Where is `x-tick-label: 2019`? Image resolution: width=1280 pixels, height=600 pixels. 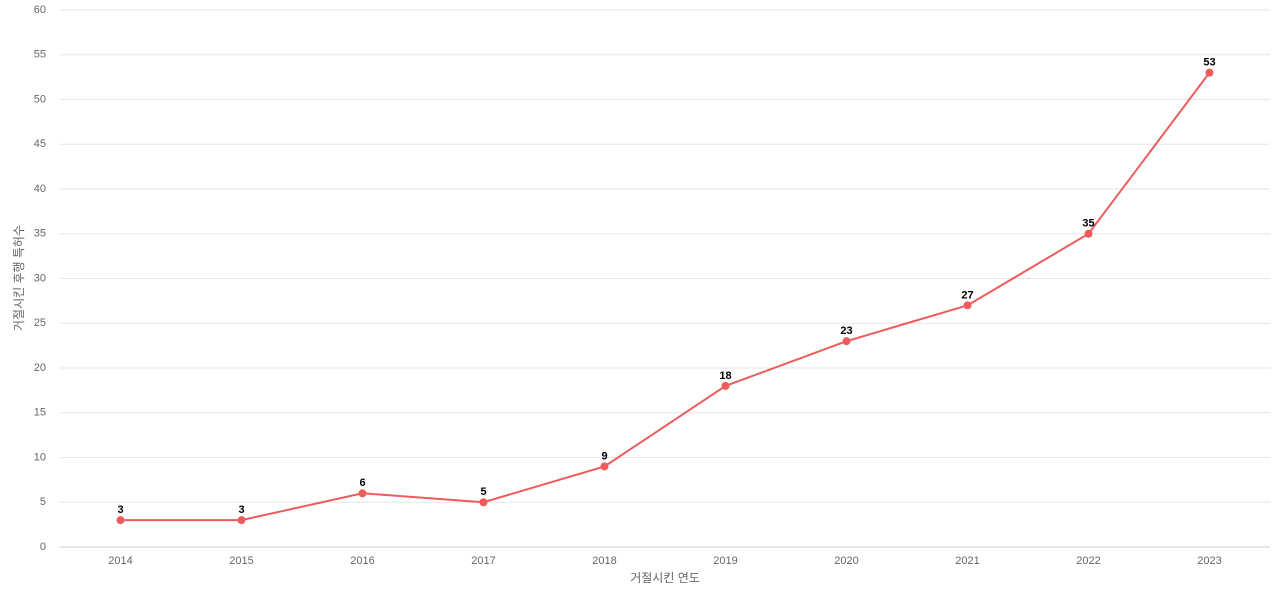 x-tick-label: 2019 is located at coordinates (725, 561).